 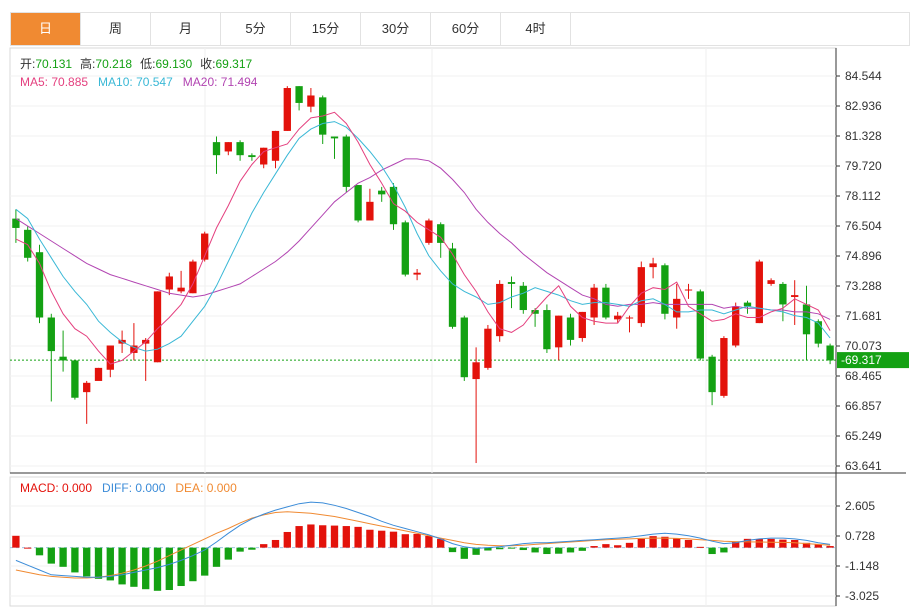 I want to click on price-tick-label: 76.504, so click(x=863, y=226).